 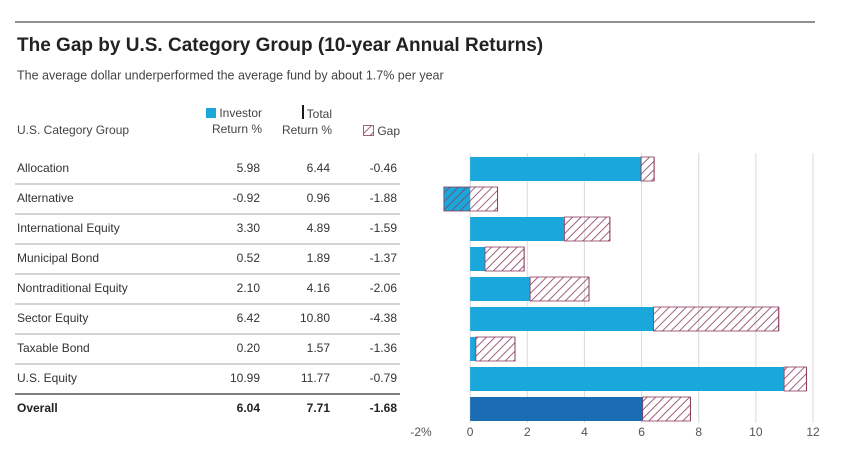 What do you see at coordinates (527, 432) in the screenshot?
I see `x-tick-label: 2` at bounding box center [527, 432].